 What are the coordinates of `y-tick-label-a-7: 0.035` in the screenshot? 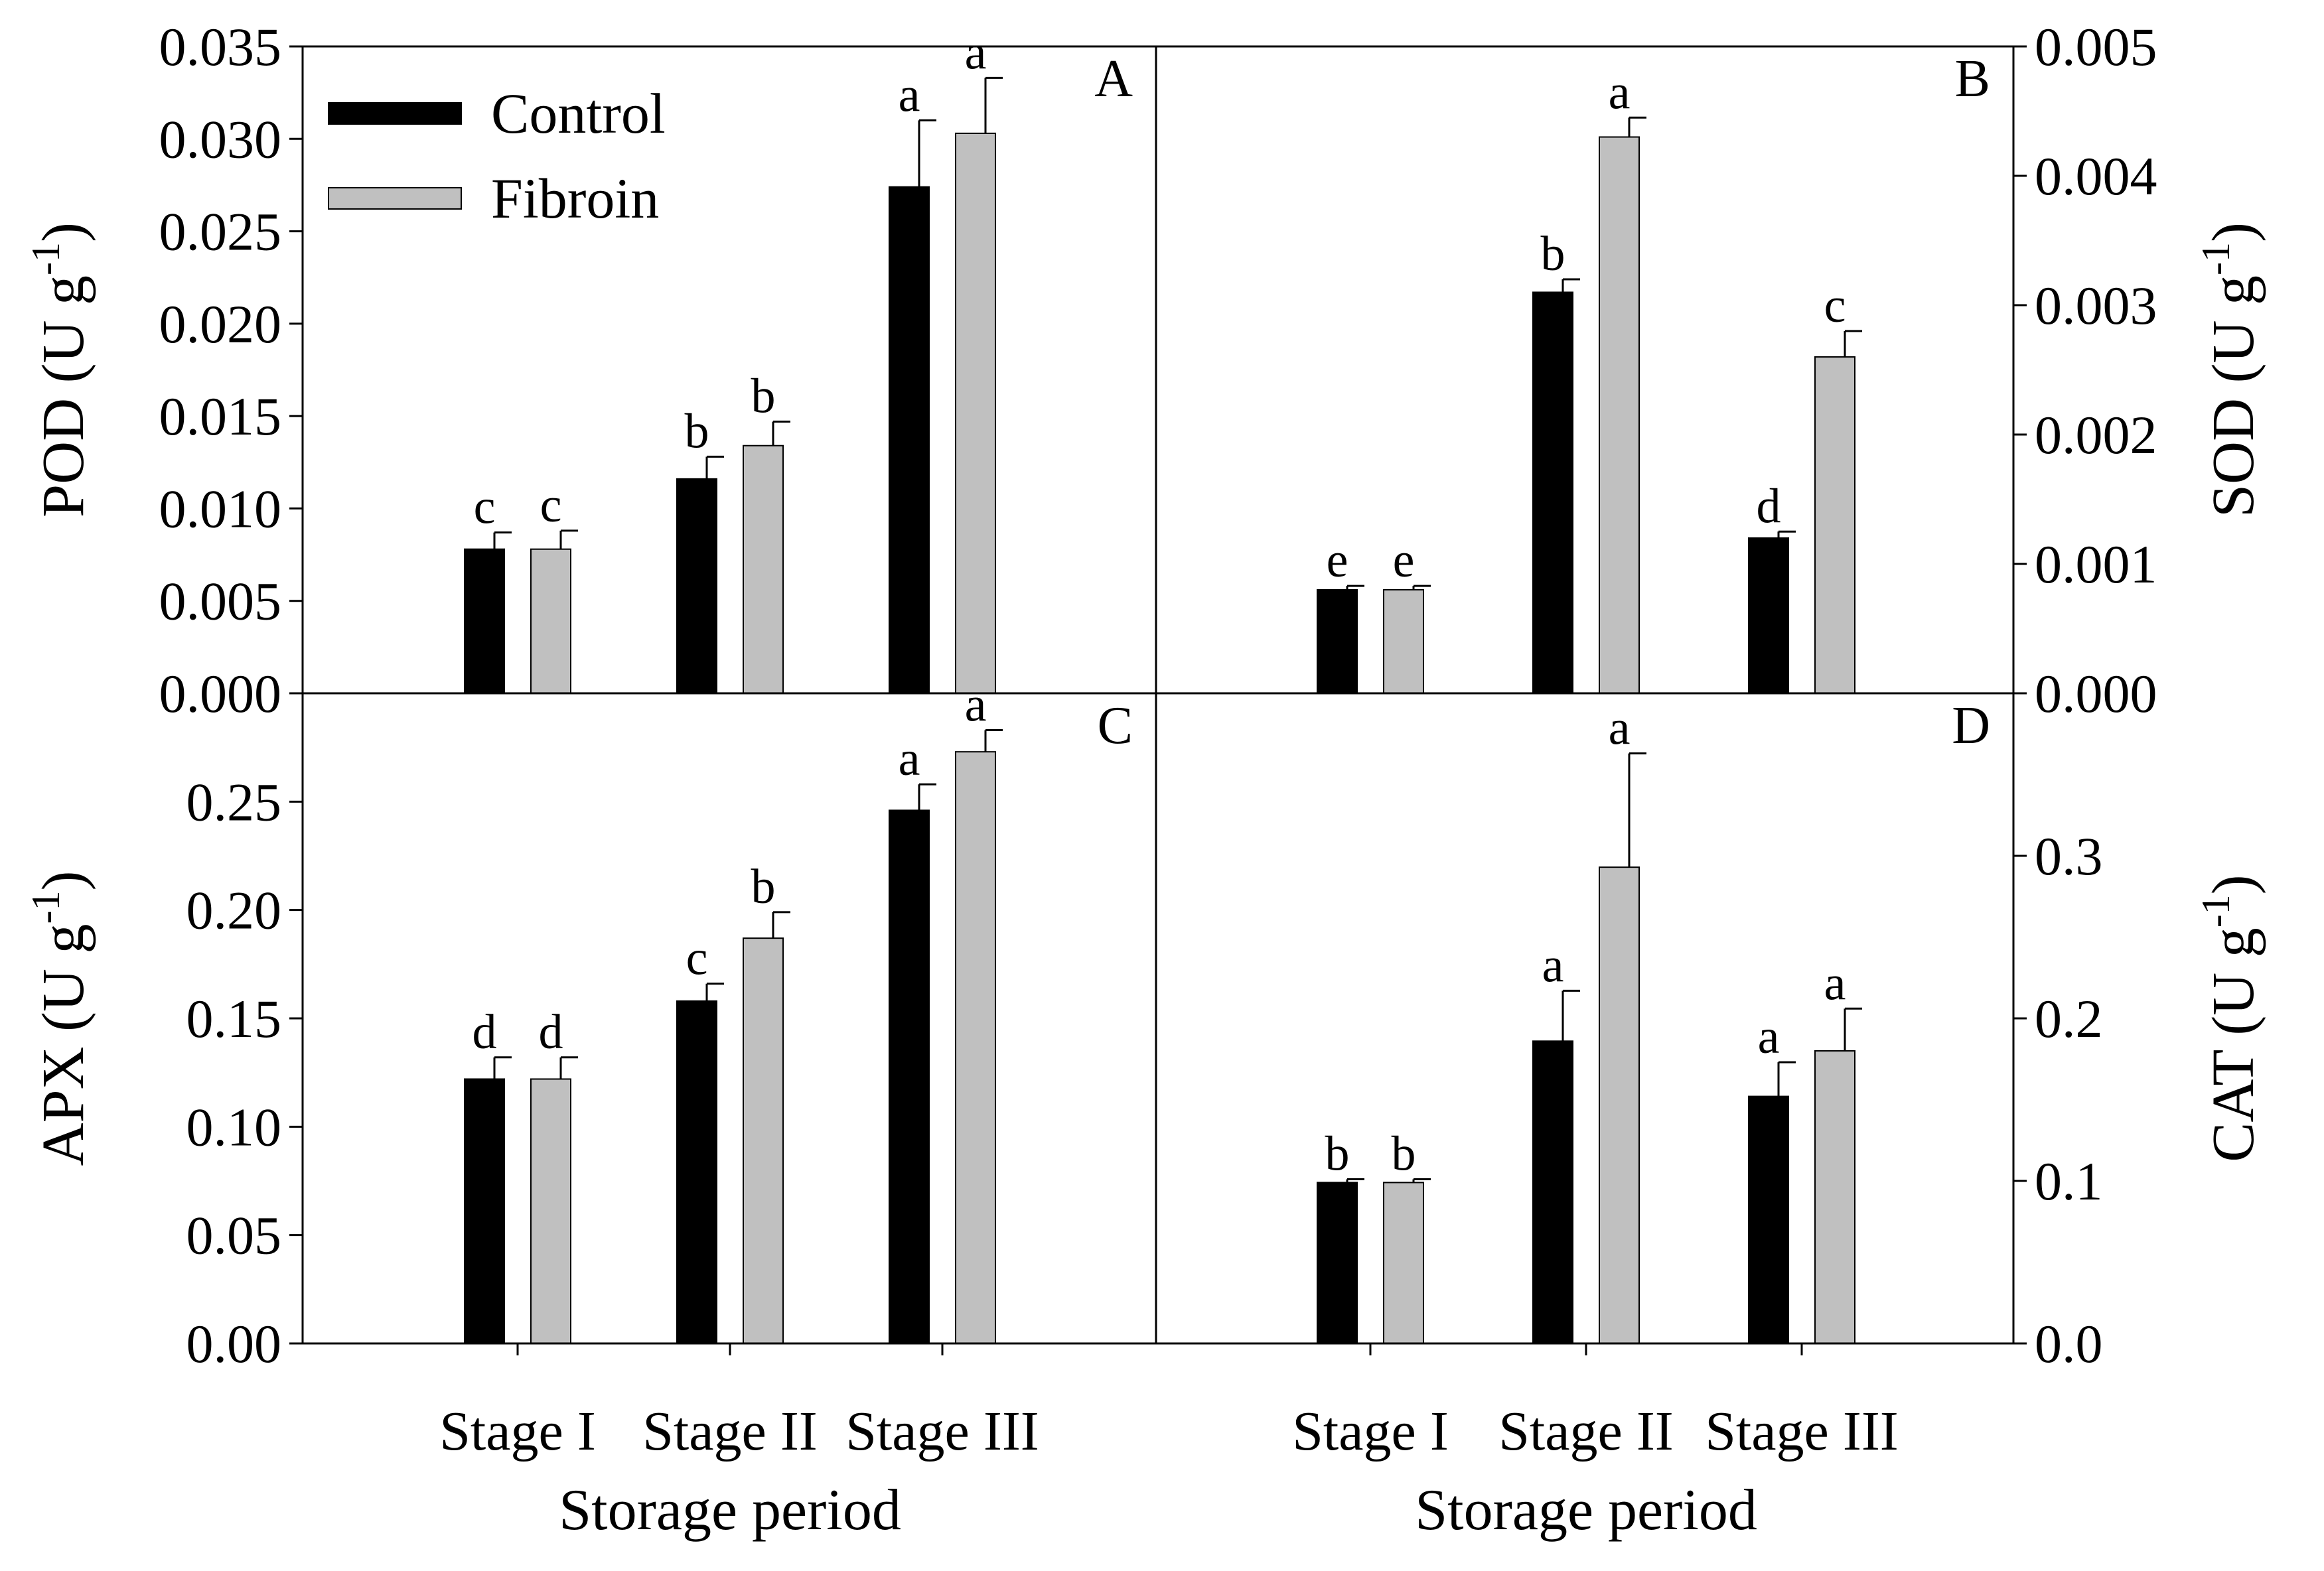 It's located at (220, 47).